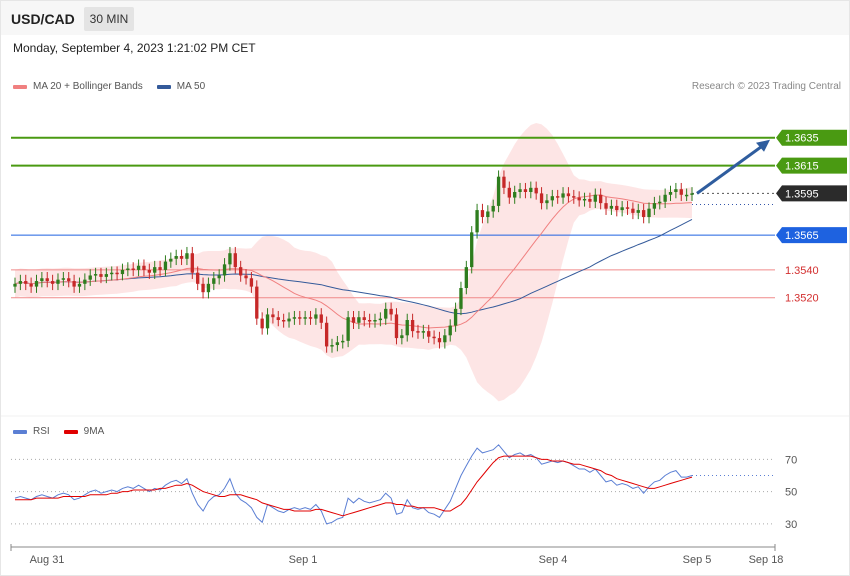  What do you see at coordinates (802, 236) in the screenshot?
I see `level-label-1.3565: 1.3565` at bounding box center [802, 236].